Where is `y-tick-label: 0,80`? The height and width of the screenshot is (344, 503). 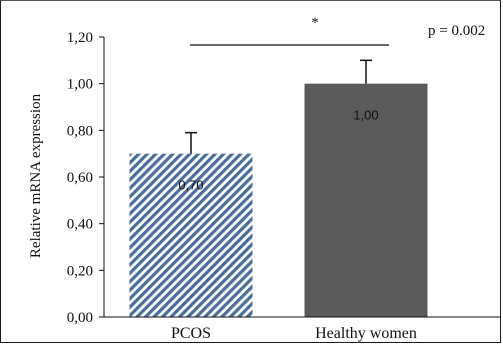 y-tick-label: 0,80 is located at coordinates (80, 131).